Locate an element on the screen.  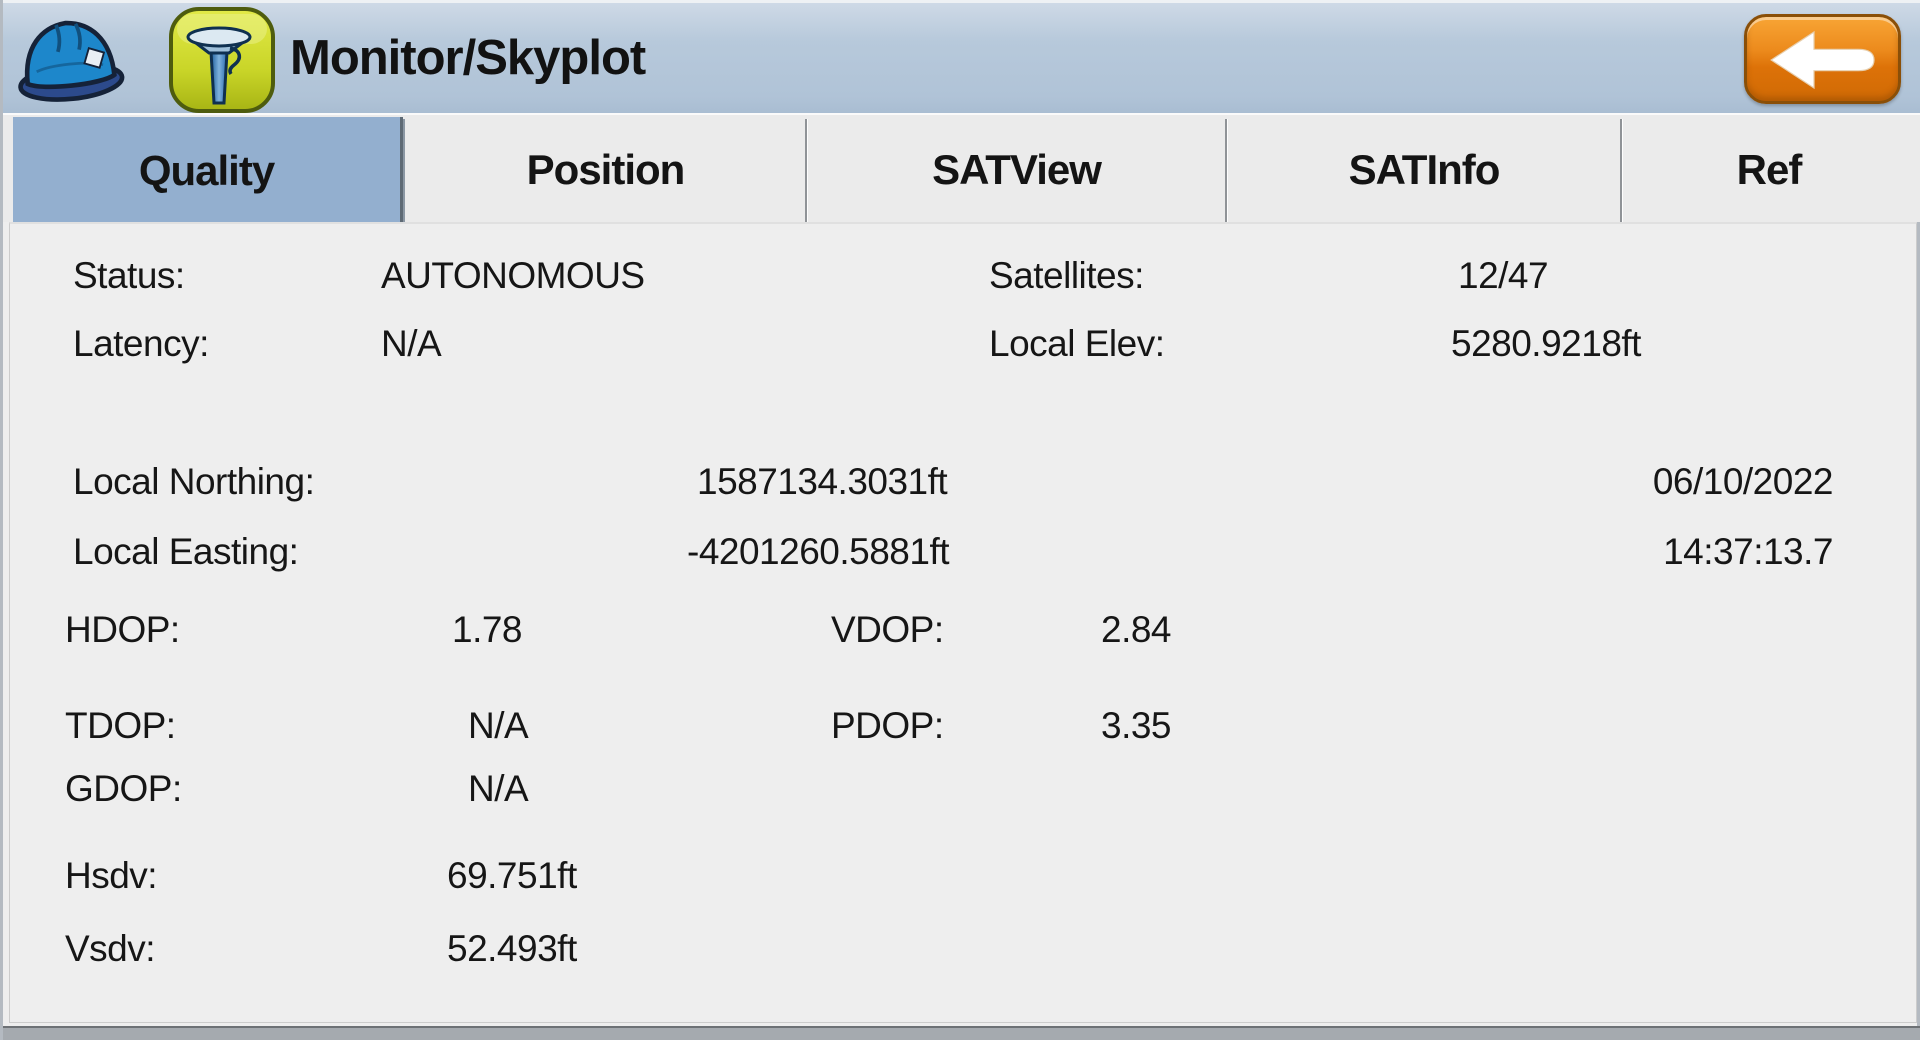
time-value: 14:37:13.7 is located at coordinates (1748, 551).